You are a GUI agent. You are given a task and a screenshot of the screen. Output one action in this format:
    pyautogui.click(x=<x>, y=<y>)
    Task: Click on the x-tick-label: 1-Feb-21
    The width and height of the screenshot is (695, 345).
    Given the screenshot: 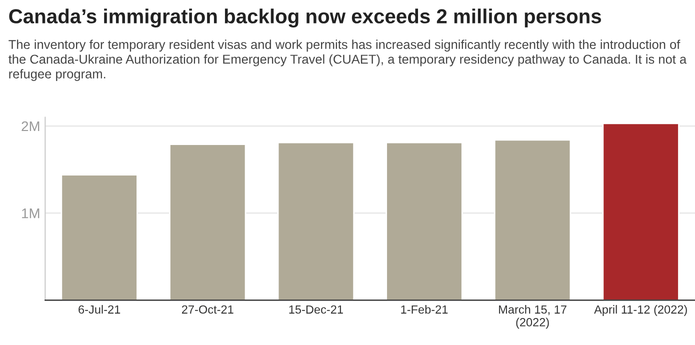 What is the action you would take?
    pyautogui.click(x=424, y=309)
    